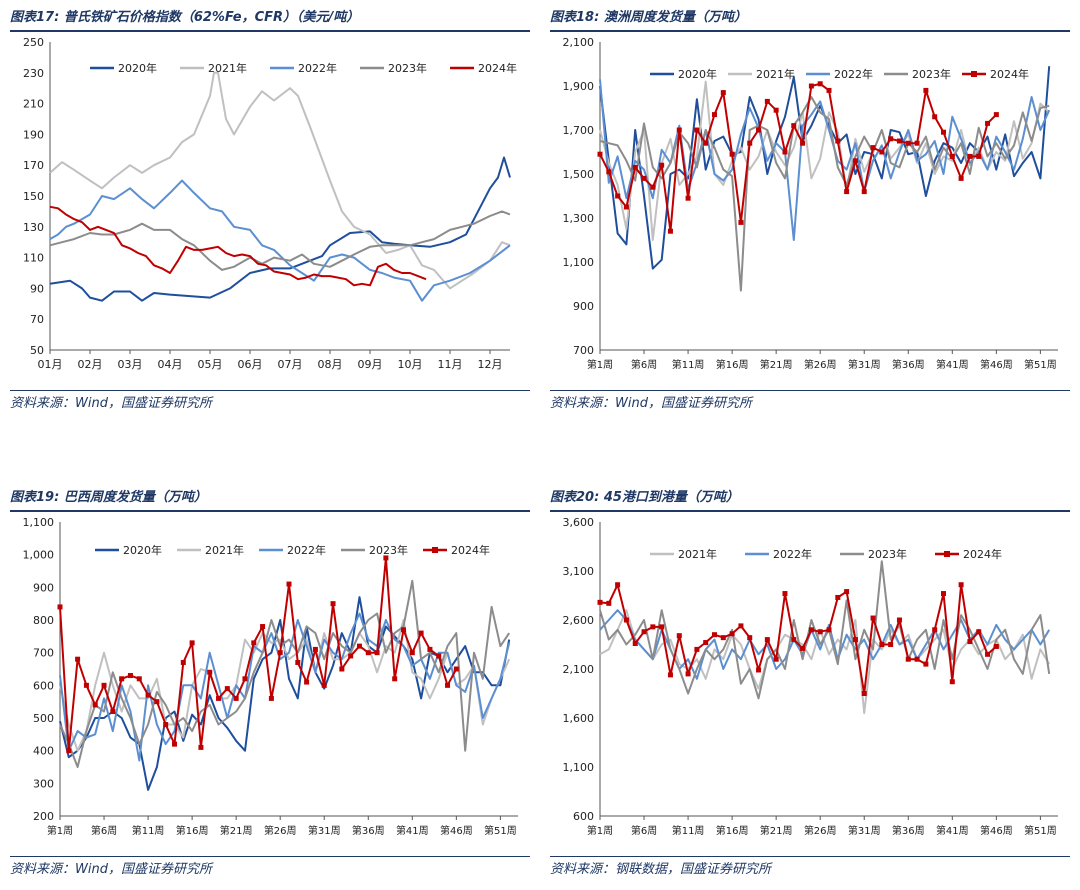 The height and width of the screenshot is (890, 1080). What do you see at coordinates (43, 587) in the screenshot?
I see `y-tick-label: 900` at bounding box center [43, 587].